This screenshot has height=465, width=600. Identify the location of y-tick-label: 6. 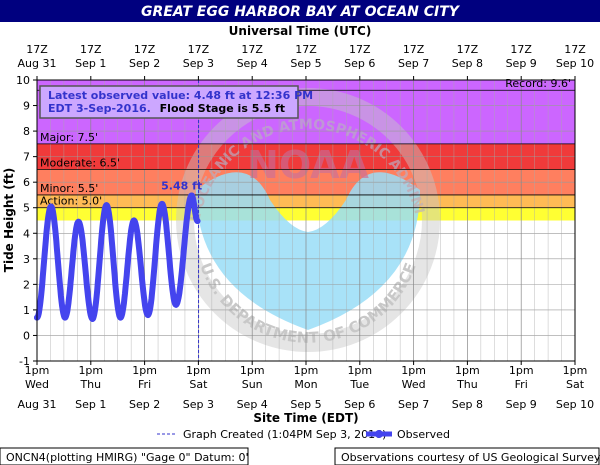
(26, 182).